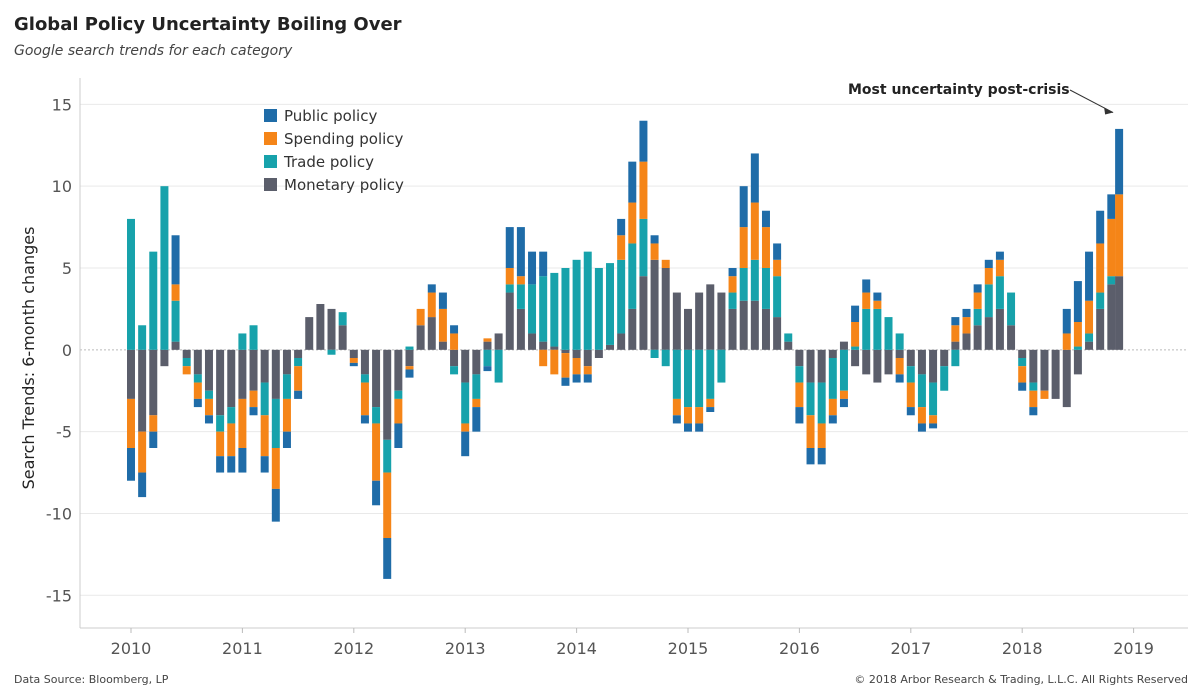 This screenshot has width=1200, height=700. Describe the element at coordinates (270, 184) in the screenshot. I see `legend-swatch-monetary` at that location.